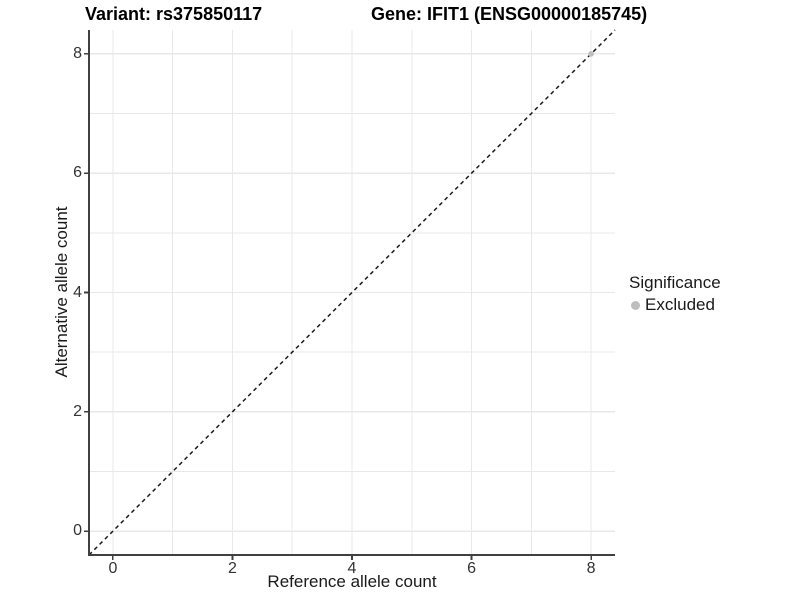  What do you see at coordinates (77, 531) in the screenshot?
I see `y-tick-label-0: 0` at bounding box center [77, 531].